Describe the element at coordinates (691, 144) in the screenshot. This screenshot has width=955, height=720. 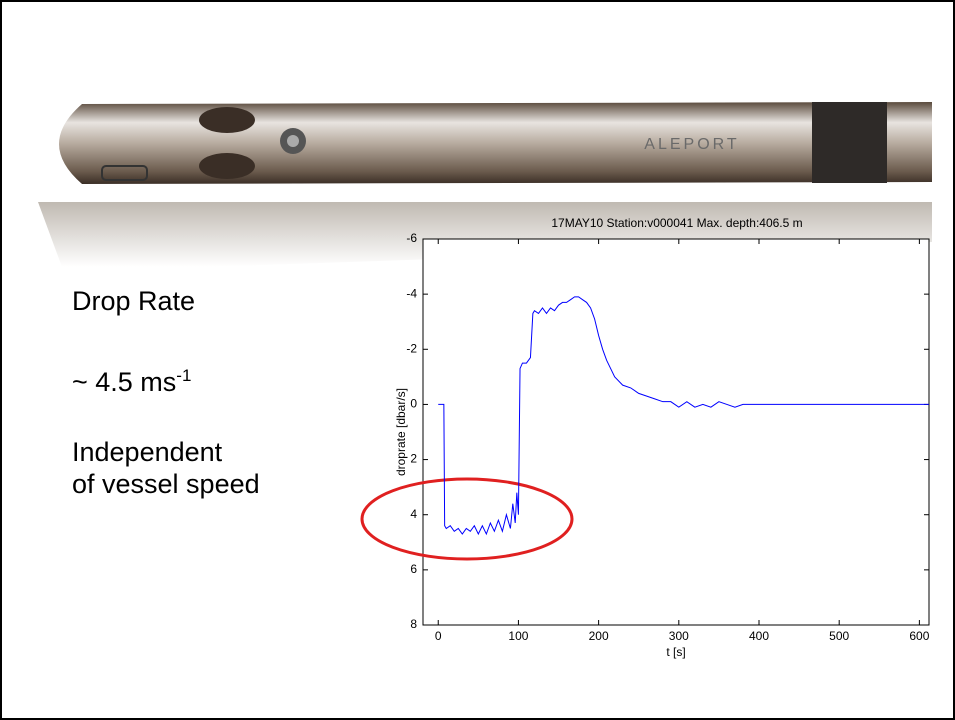
I see `logo: ALEPORT` at that location.